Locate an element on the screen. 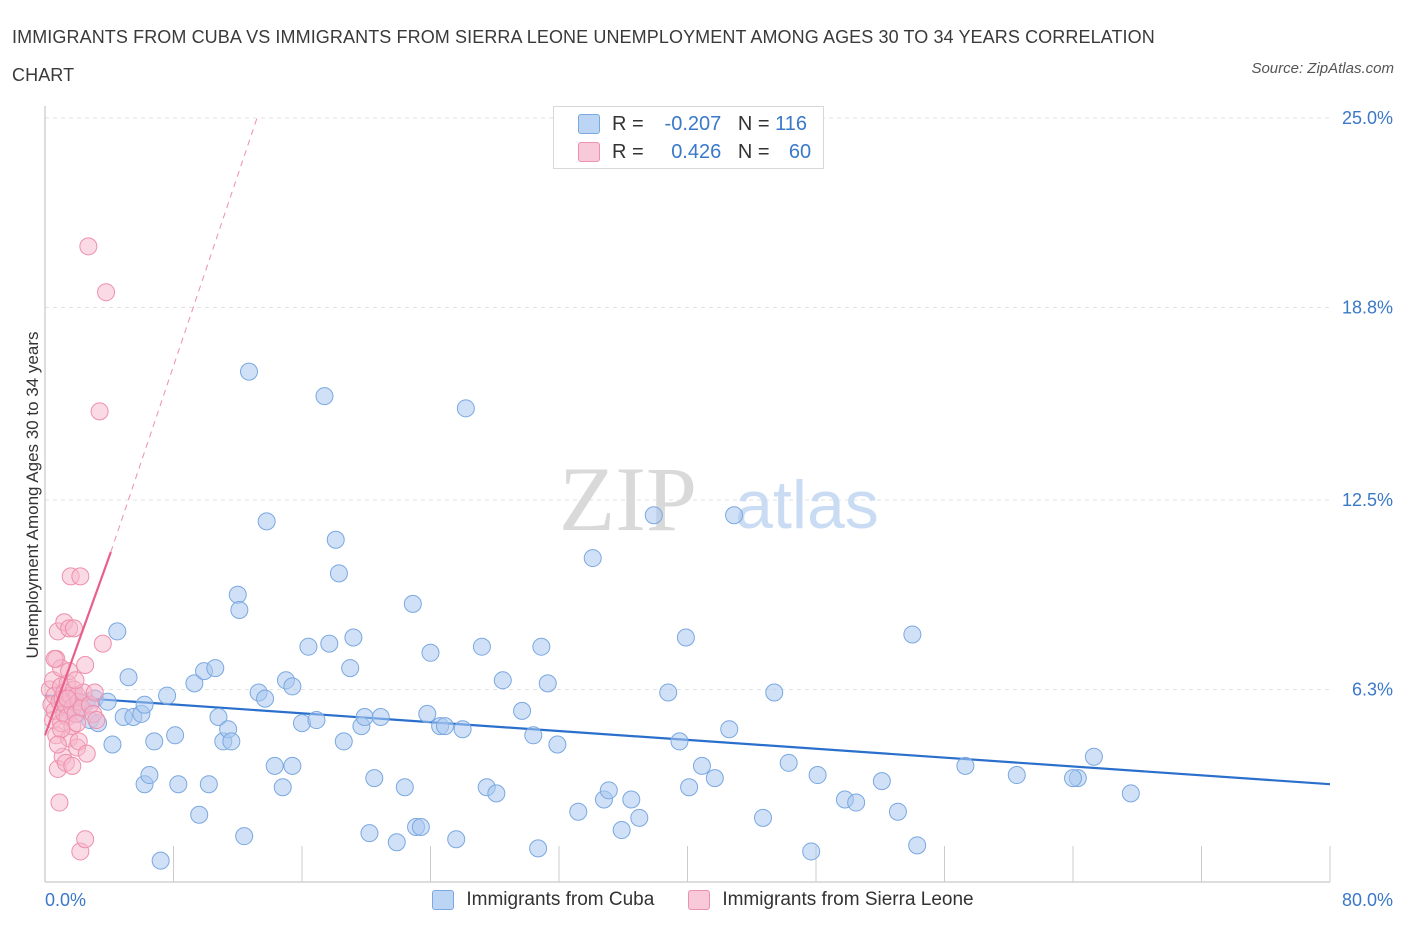 Image resolution: width=1406 pixels, height=930 pixels. correlation-legend: R = -0.207 N = 116 R = 0.426 N = 60 is located at coordinates (688, 137).